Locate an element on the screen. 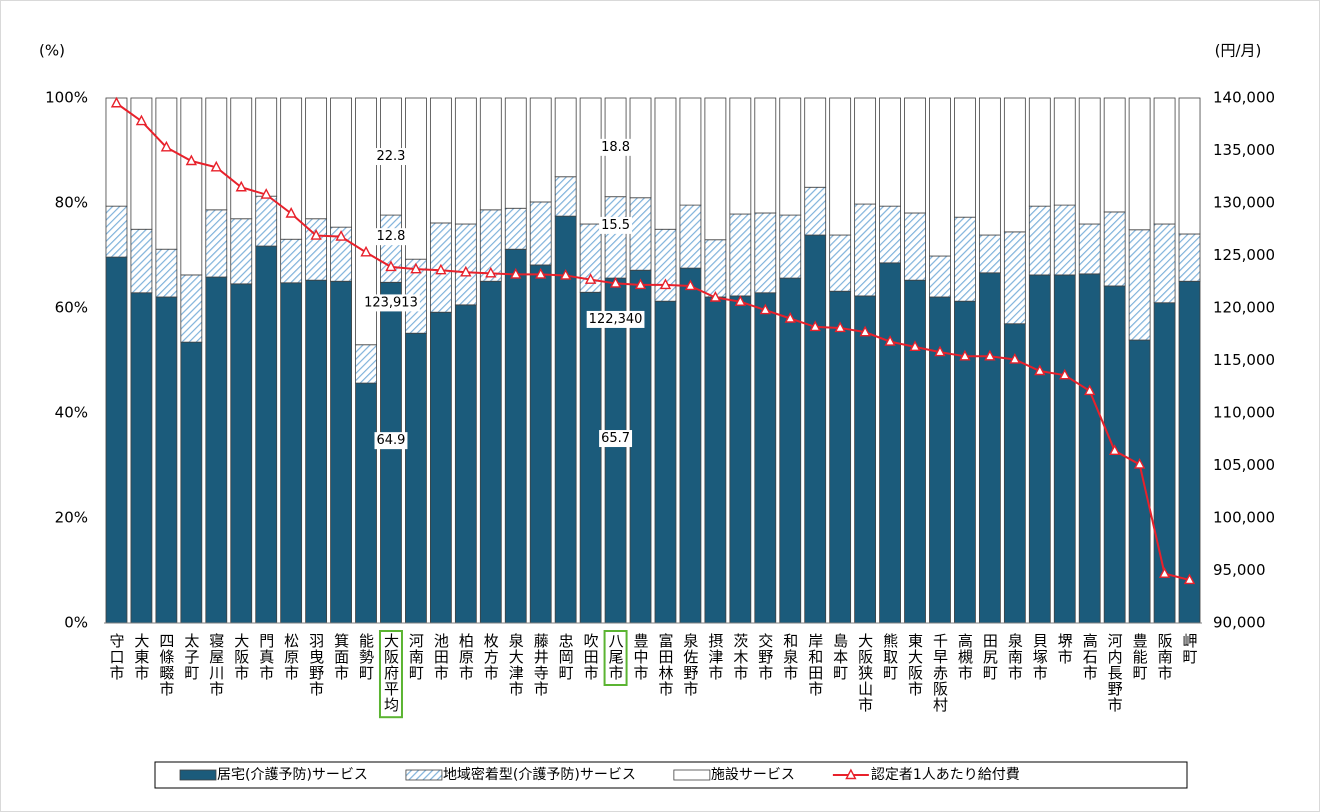  data-label: 64.9 is located at coordinates (391, 440).